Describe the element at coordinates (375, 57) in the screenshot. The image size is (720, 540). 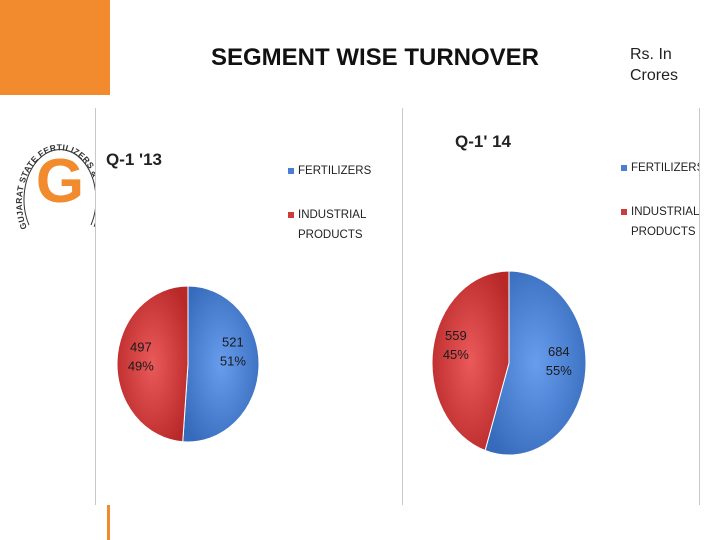
I see `page-title: SEGMENT WISE TURNOVER` at that location.